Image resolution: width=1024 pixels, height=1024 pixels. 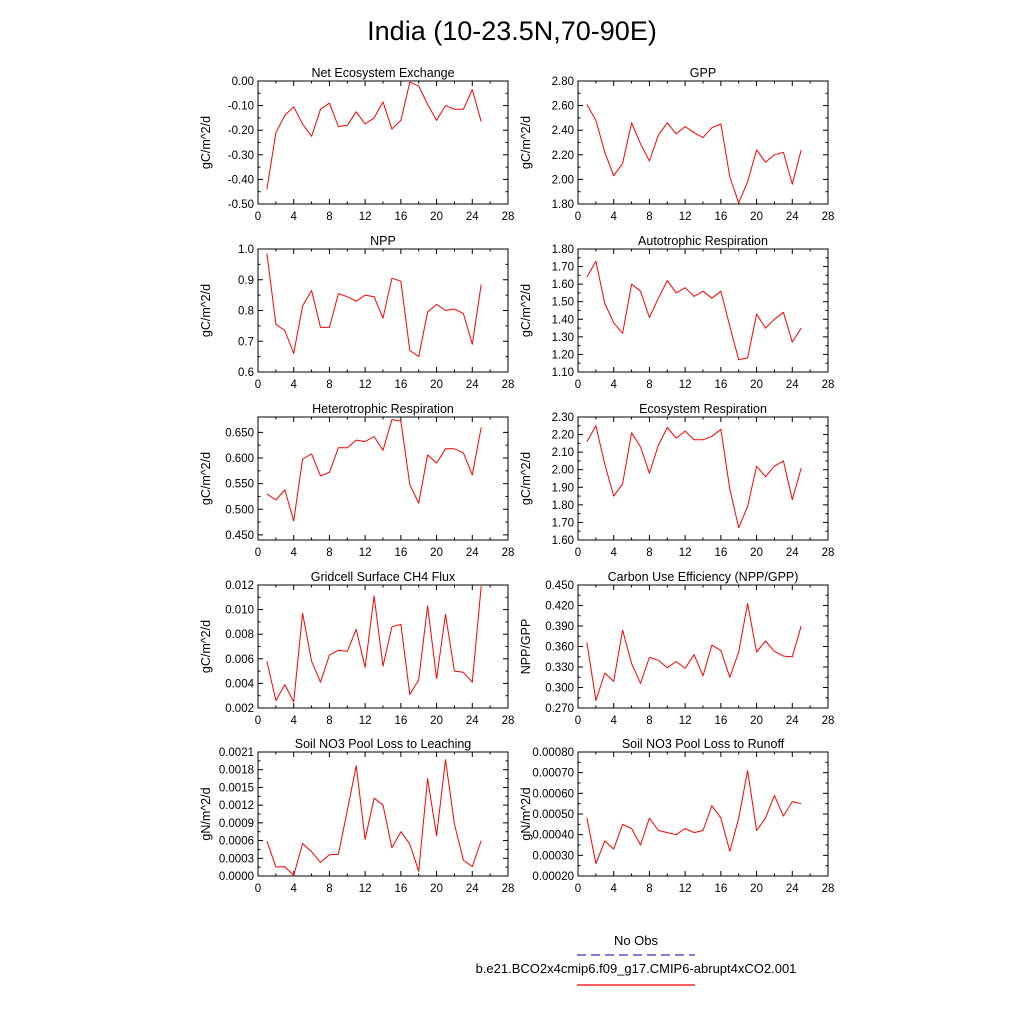 I want to click on y-tick-label: 0.7, so click(x=246, y=342).